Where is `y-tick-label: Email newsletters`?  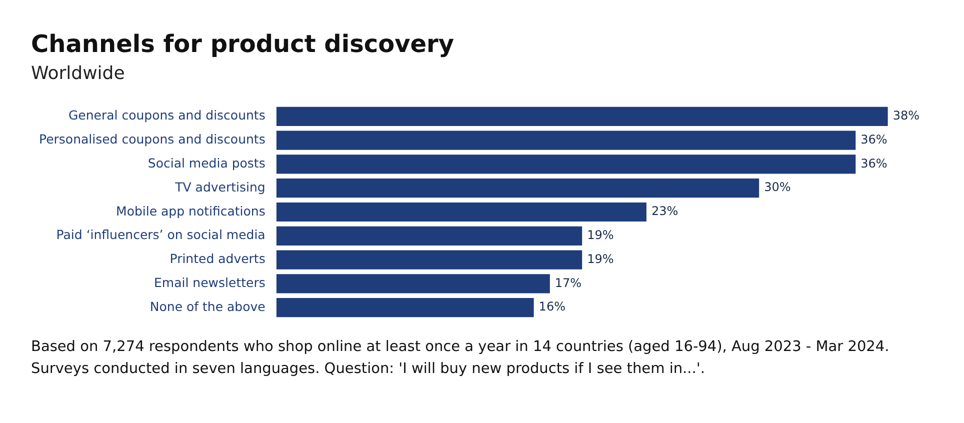 y-tick-label: Email newsletters is located at coordinates (210, 282).